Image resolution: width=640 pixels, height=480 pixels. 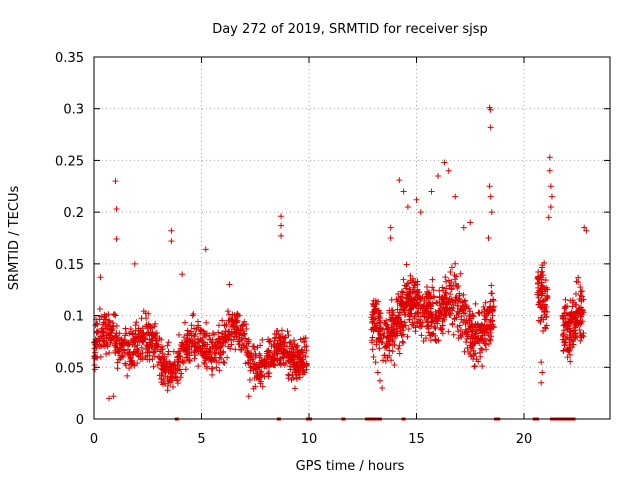 What do you see at coordinates (69, 58) in the screenshot?
I see `y-tick-label: 0.35` at bounding box center [69, 58].